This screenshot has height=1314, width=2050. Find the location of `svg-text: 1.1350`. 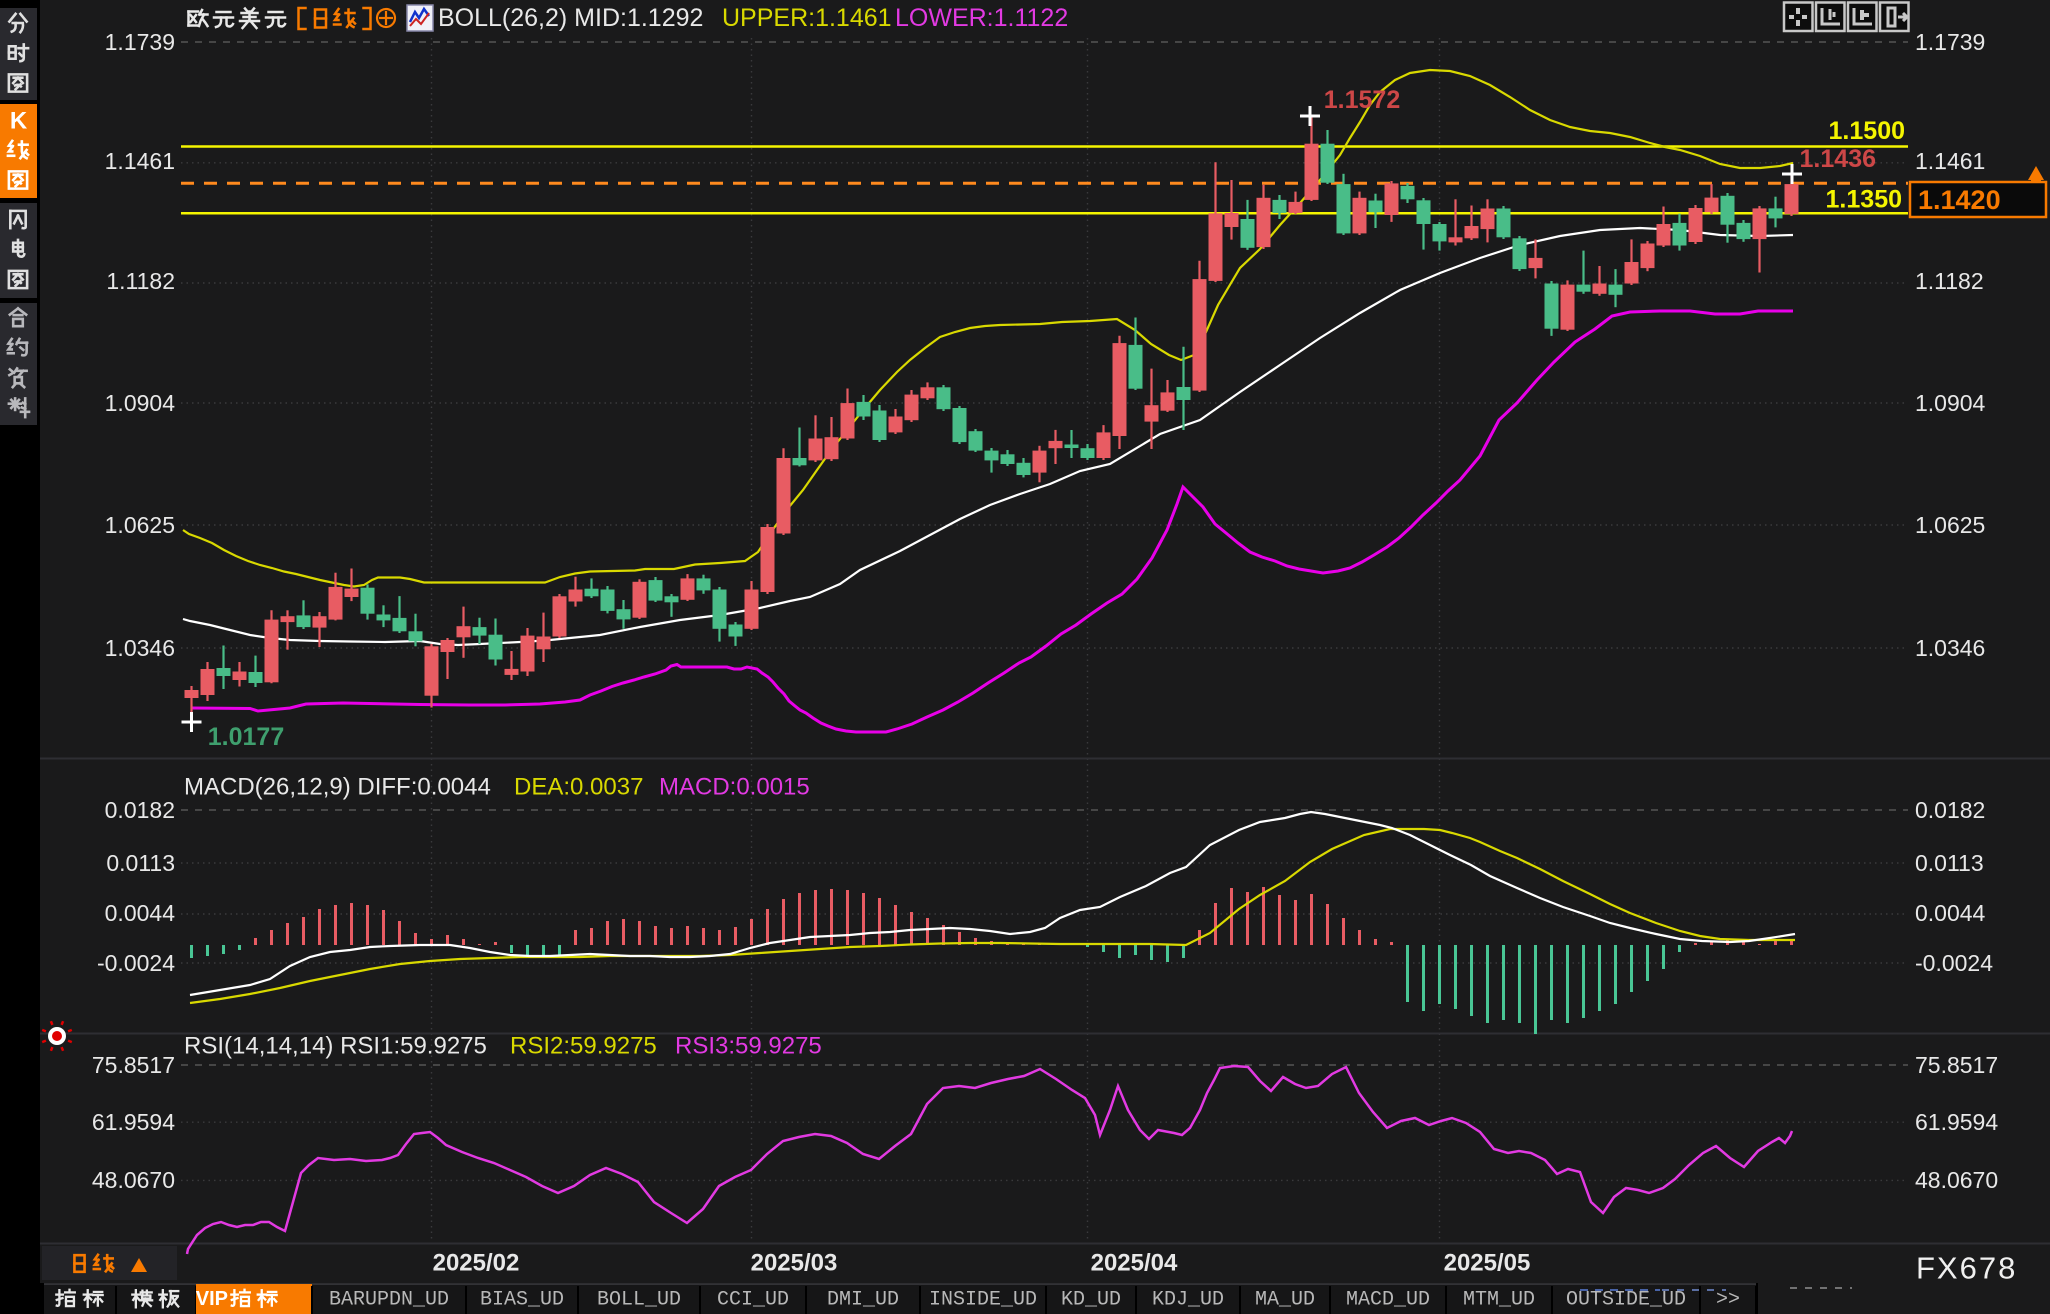

svg-text: 1.1350 is located at coordinates (1864, 199).